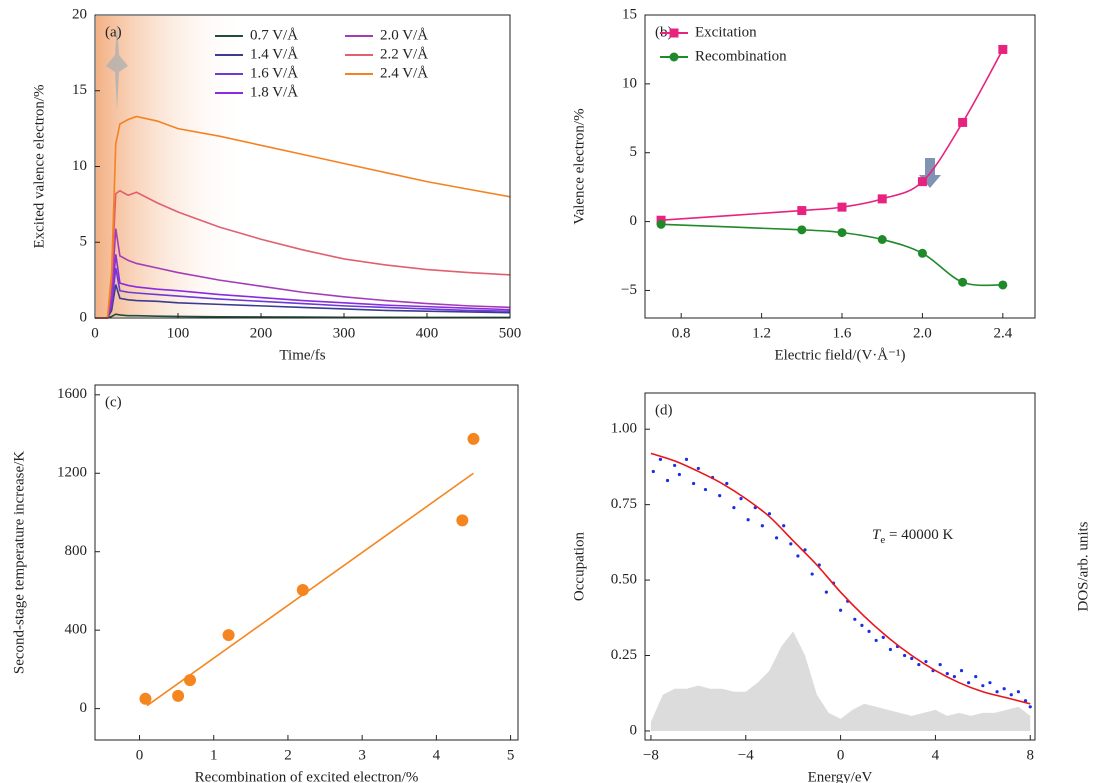 Image resolution: width=1099 pixels, height=783 pixels. Describe the element at coordinates (437, 755) in the screenshot. I see `x-tick-label: 4` at that location.